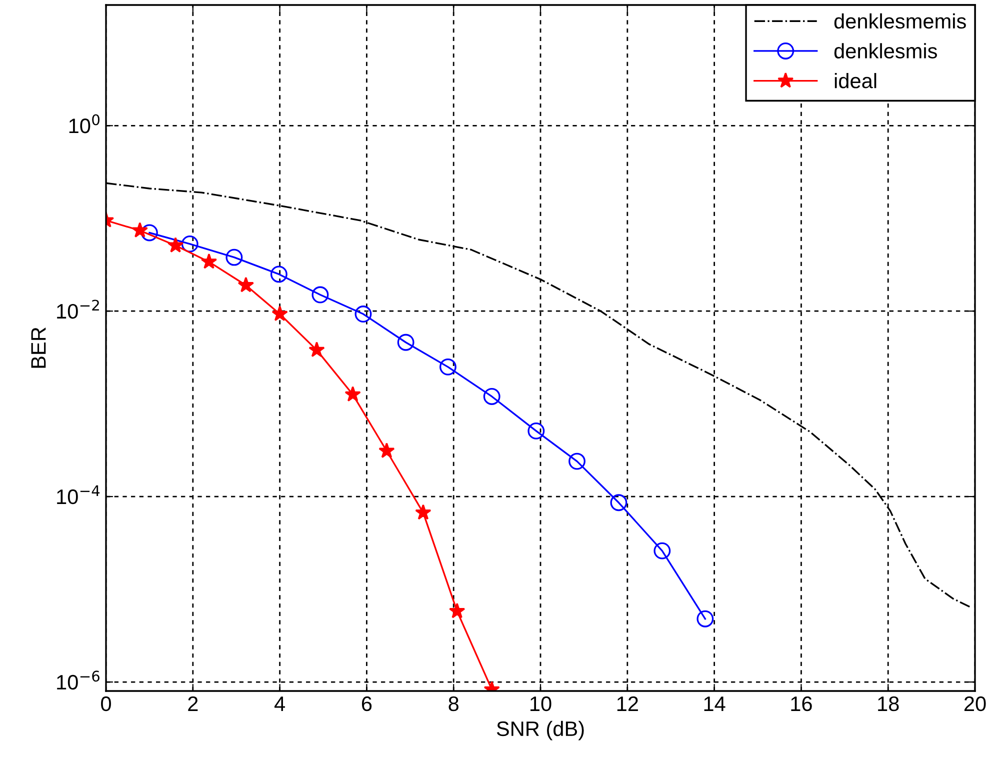 The image size is (993, 767). What do you see at coordinates (78, 680) in the screenshot?
I see `y-tick-label: 10$^{−6}$` at bounding box center [78, 680].